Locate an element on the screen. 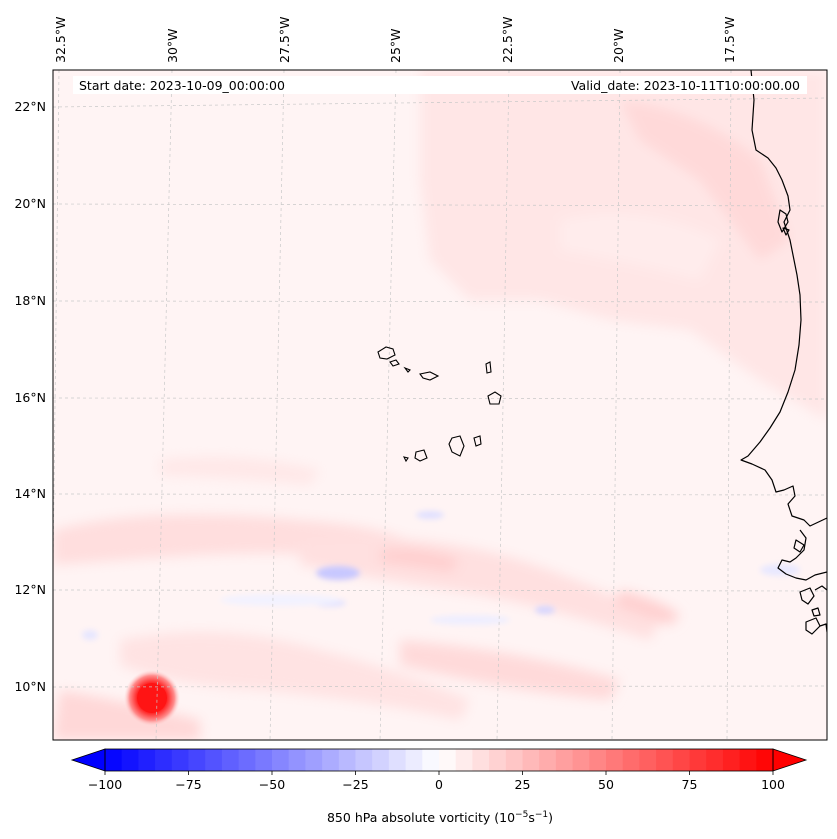 The image size is (837, 839). colorbar-extend-max is located at coordinates (790, 760).